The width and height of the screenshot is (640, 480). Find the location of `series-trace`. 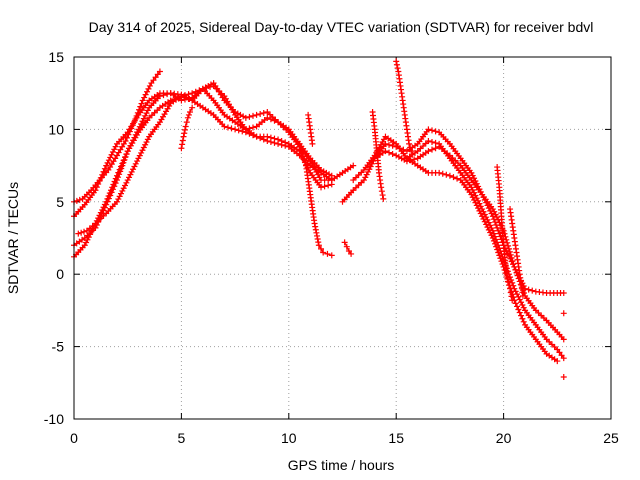

series-trace is located at coordinates (203, 173).